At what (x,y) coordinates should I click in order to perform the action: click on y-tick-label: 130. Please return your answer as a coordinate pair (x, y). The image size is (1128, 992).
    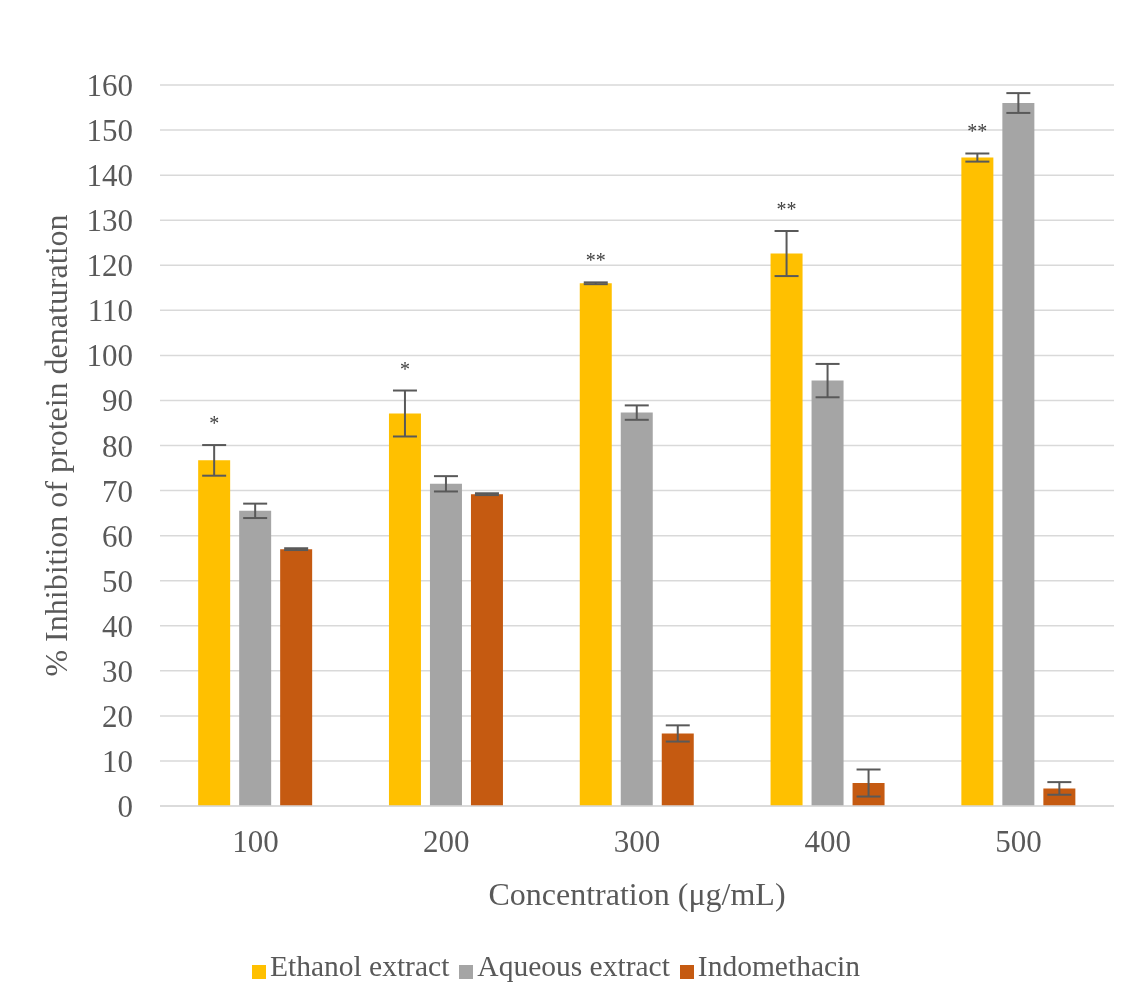
    Looking at the image, I should click on (109, 221).